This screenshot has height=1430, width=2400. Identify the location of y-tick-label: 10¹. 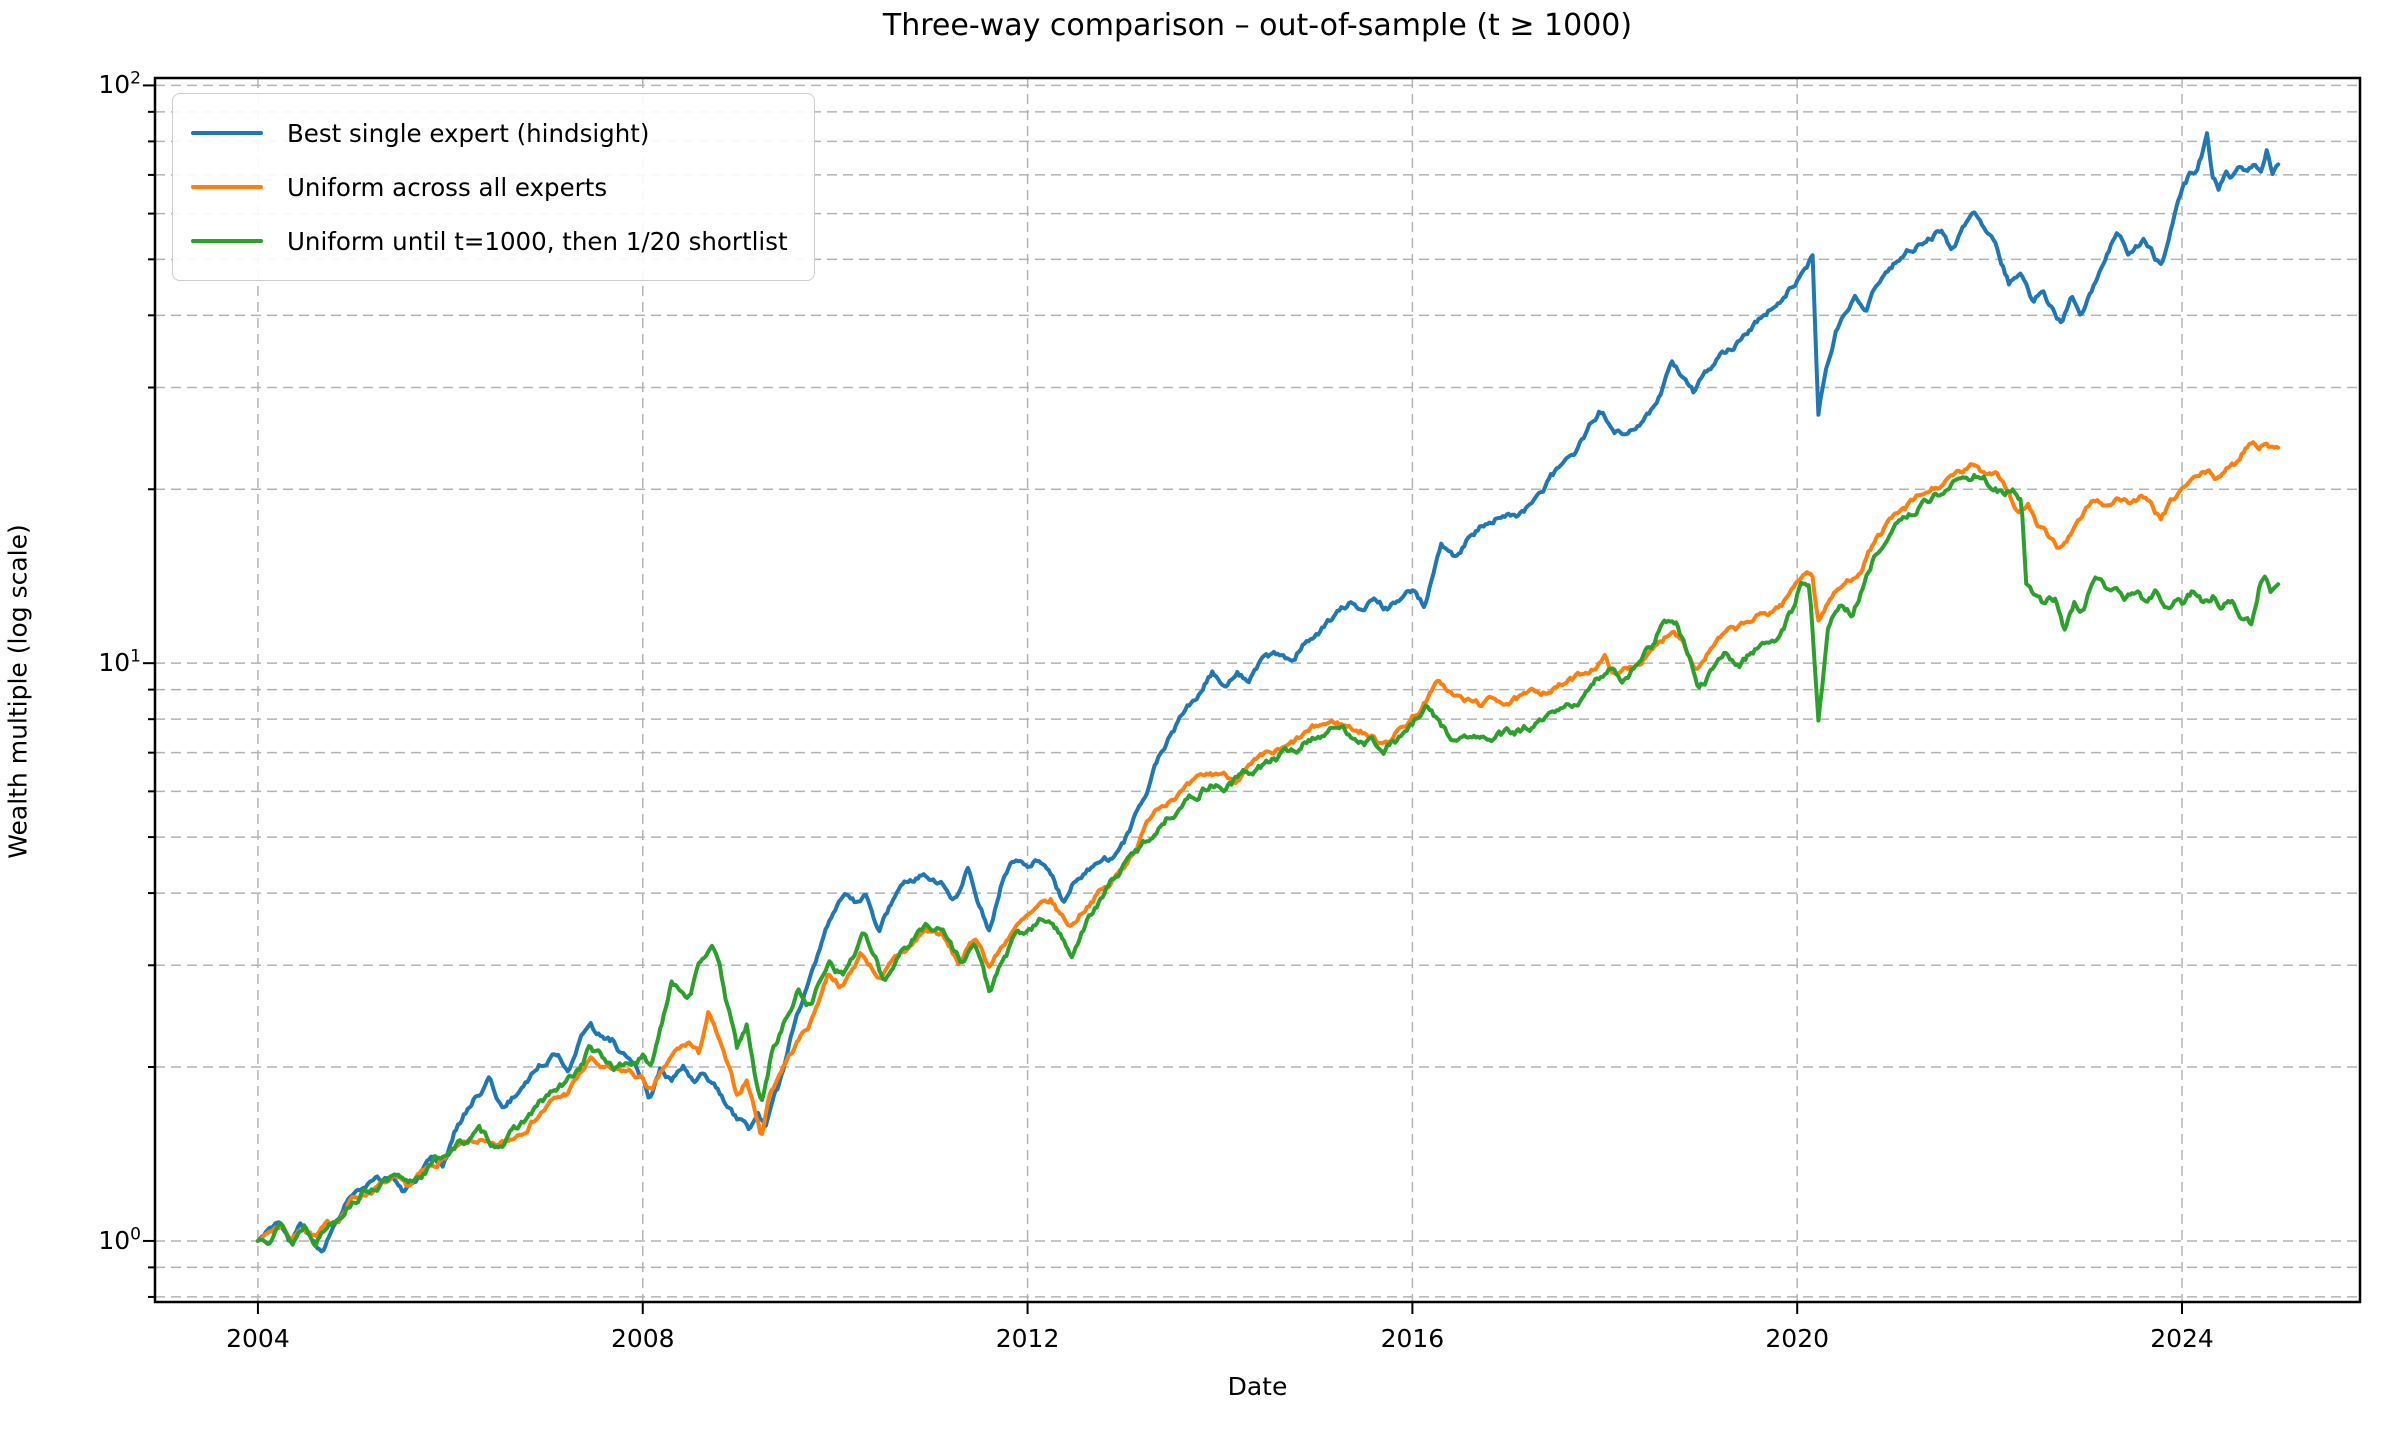
(119, 662).